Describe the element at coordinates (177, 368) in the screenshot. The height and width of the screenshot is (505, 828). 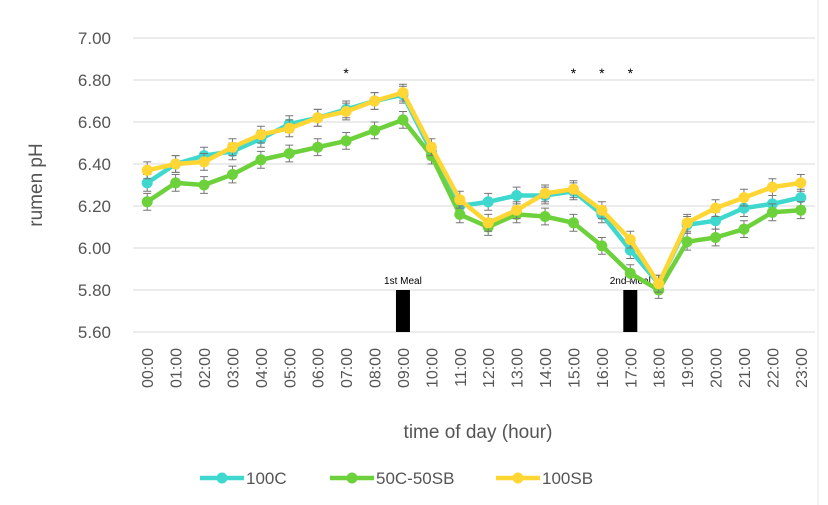
I see `x-tick-label: 01:00` at that location.